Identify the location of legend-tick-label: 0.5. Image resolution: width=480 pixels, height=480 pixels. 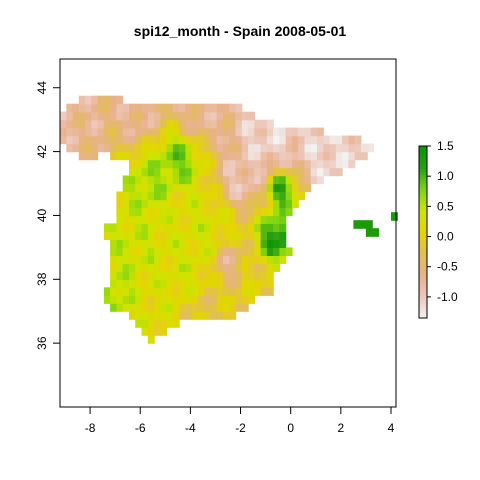
(445, 206).